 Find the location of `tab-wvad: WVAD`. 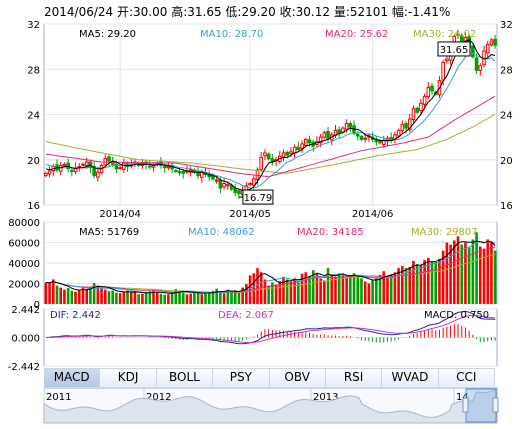

tab-wvad: WVAD is located at coordinates (410, 378).